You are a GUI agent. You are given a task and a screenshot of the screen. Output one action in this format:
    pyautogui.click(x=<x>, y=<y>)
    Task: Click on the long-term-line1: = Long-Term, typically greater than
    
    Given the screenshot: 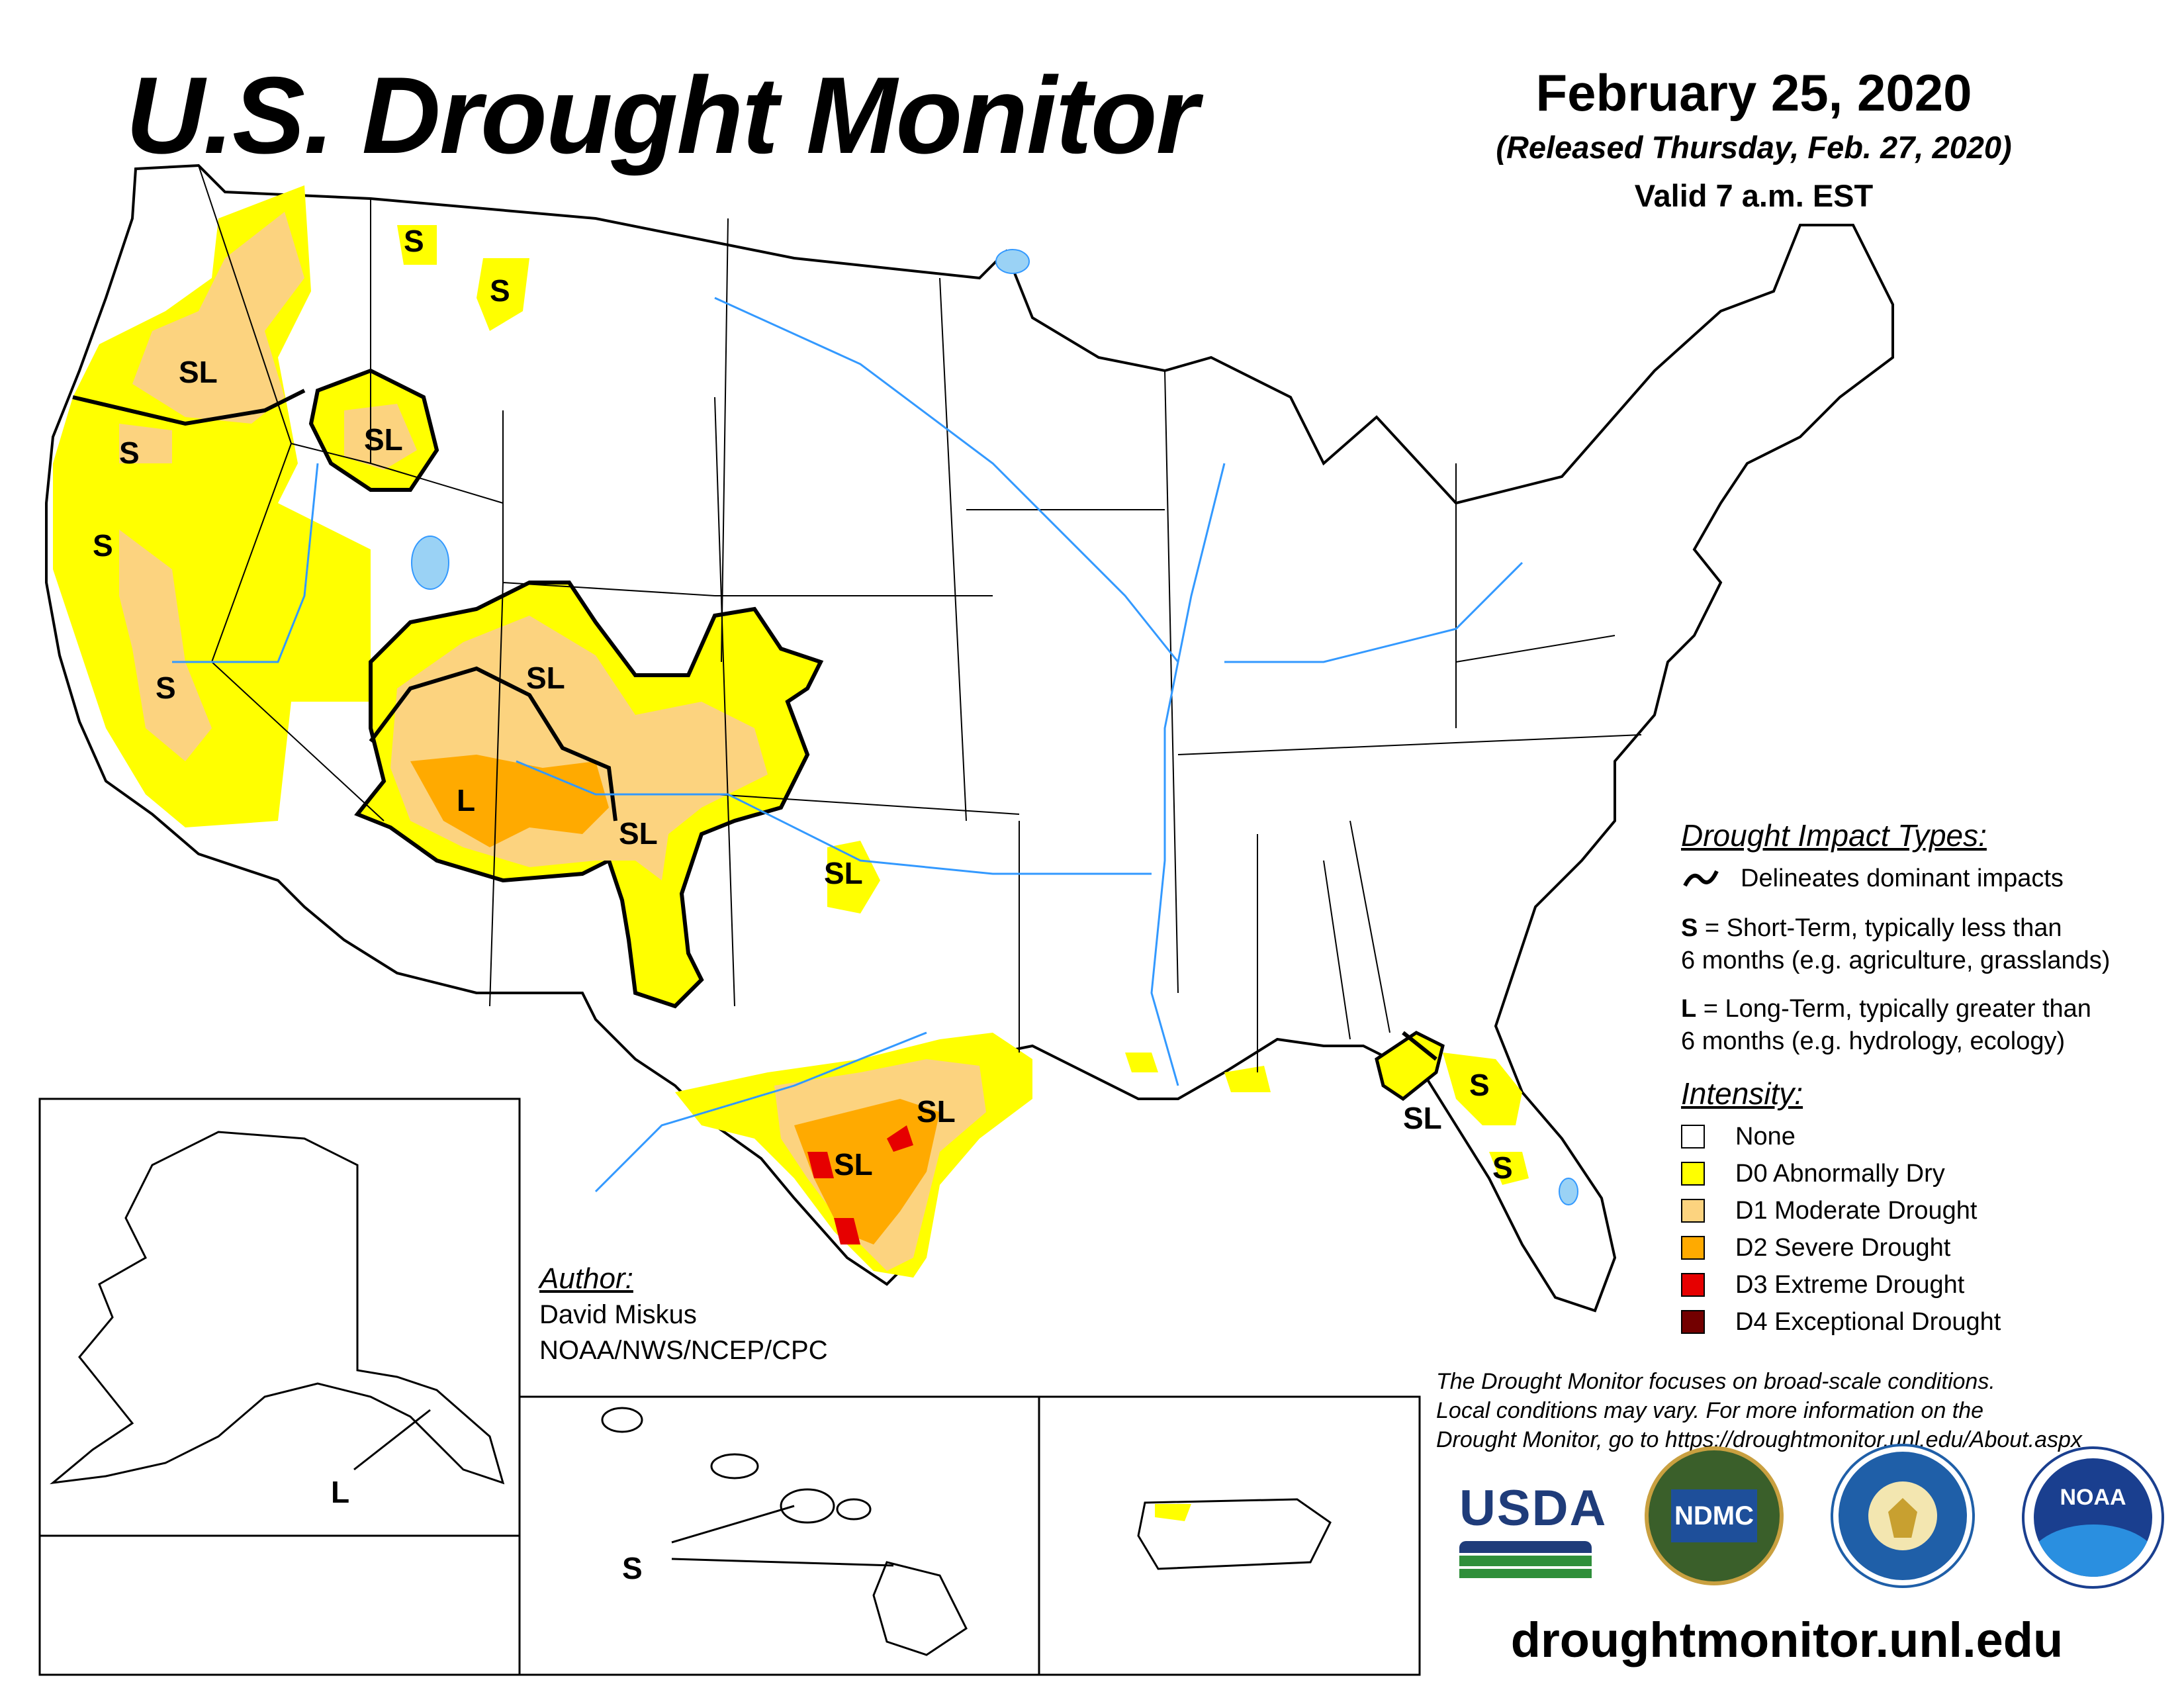 What is the action you would take?
    pyautogui.click(x=1897, y=1009)
    